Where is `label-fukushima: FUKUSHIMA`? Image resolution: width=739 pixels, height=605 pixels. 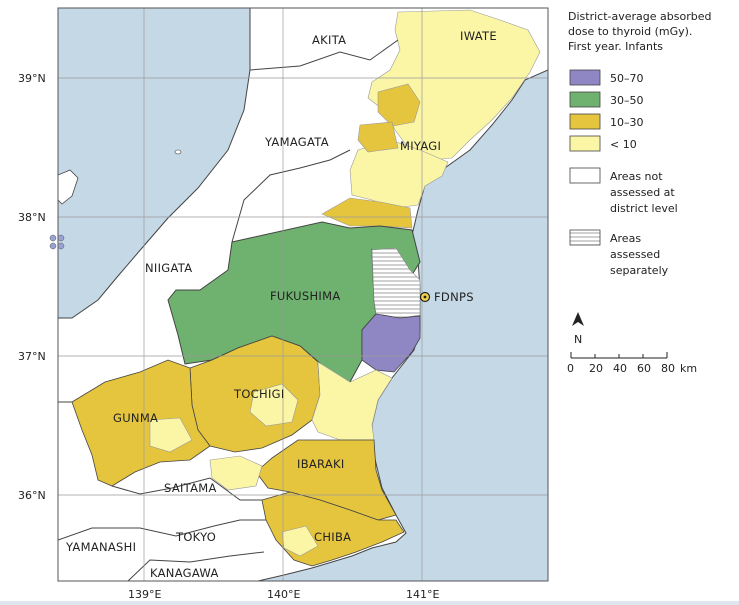 label-fukushima: FUKUSHIMA is located at coordinates (305, 296).